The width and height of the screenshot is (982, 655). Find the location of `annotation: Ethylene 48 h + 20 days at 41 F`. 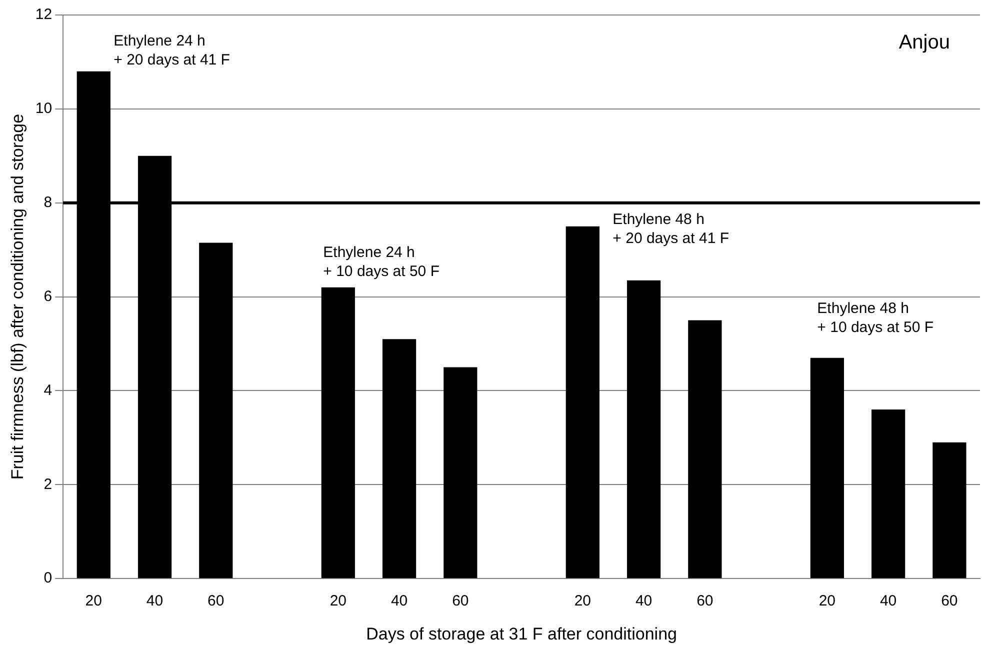

annotation: Ethylene 48 h + 20 days at 41 F is located at coordinates (670, 228).